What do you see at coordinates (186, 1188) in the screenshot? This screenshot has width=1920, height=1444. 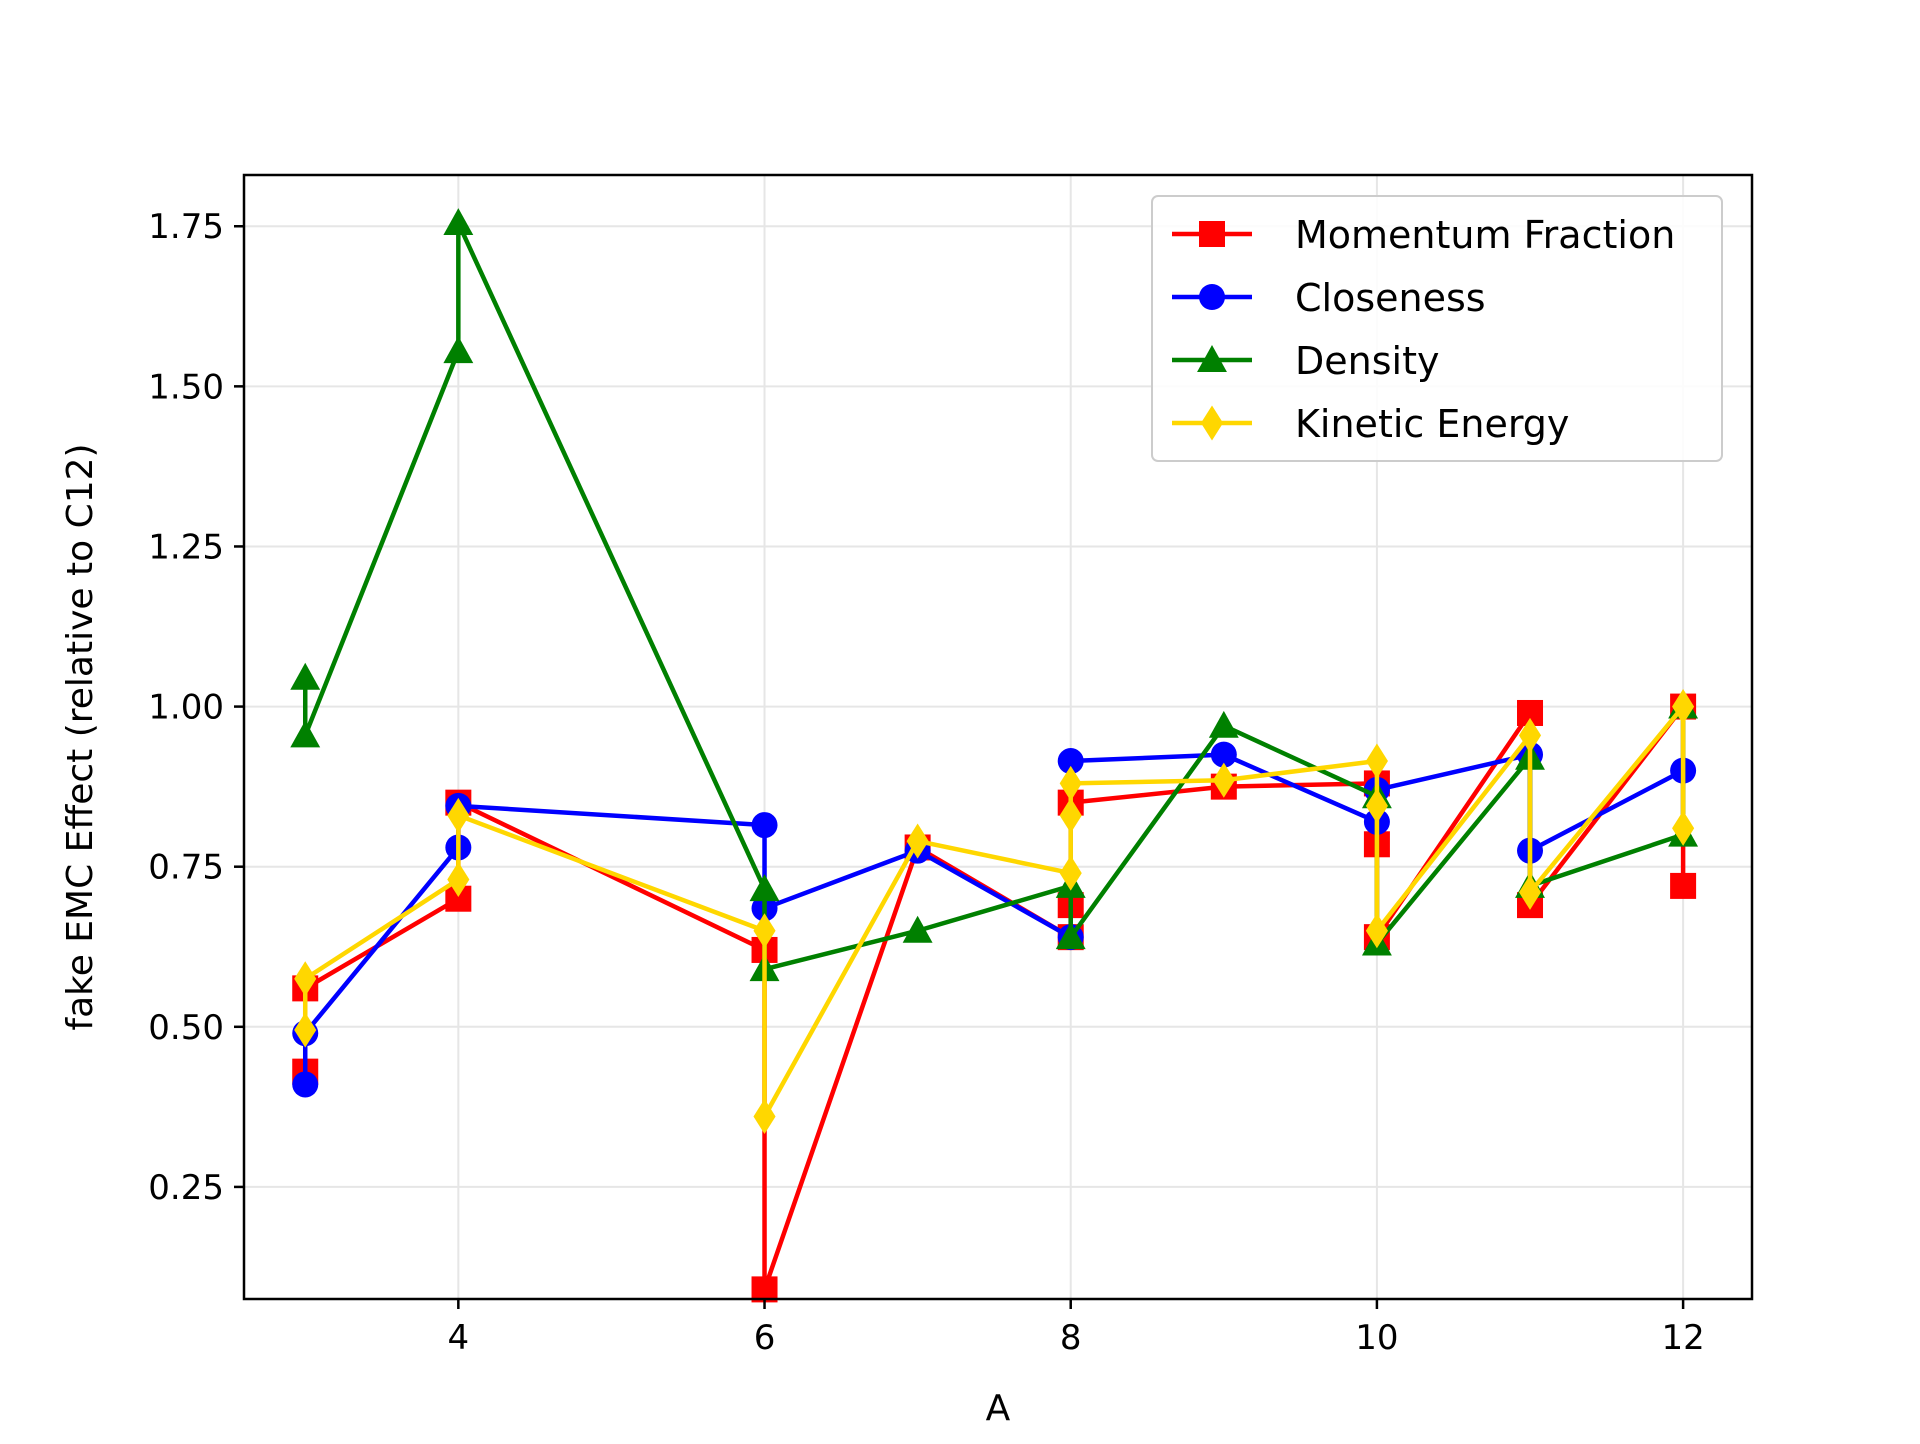 I see `y-tick-label: 0.25` at bounding box center [186, 1188].